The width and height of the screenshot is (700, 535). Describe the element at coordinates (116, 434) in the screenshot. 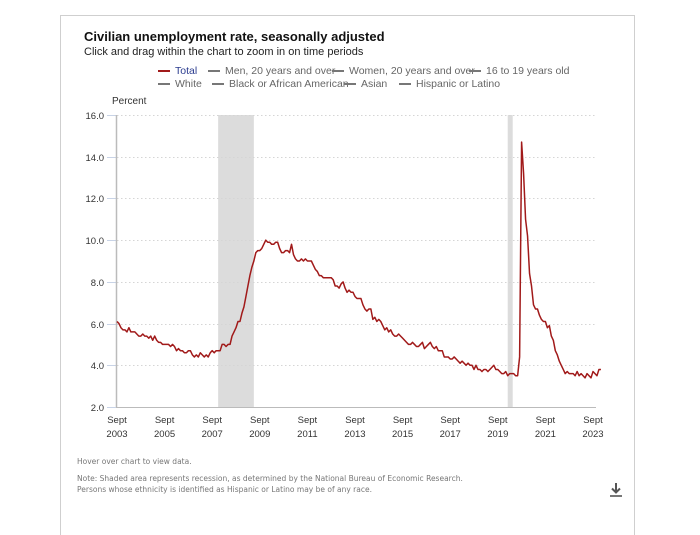

I see `x-tick-label-year: 2003` at that location.